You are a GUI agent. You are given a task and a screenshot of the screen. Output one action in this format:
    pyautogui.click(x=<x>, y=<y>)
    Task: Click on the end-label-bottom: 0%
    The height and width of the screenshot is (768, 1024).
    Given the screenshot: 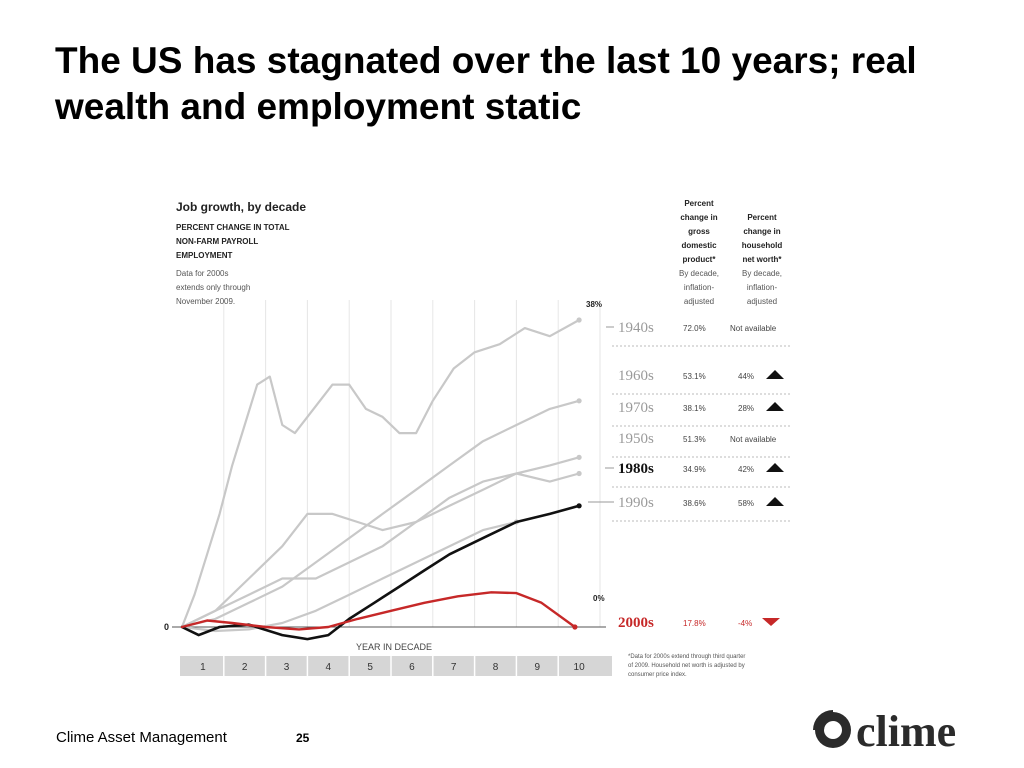 What is the action you would take?
    pyautogui.click(x=599, y=598)
    